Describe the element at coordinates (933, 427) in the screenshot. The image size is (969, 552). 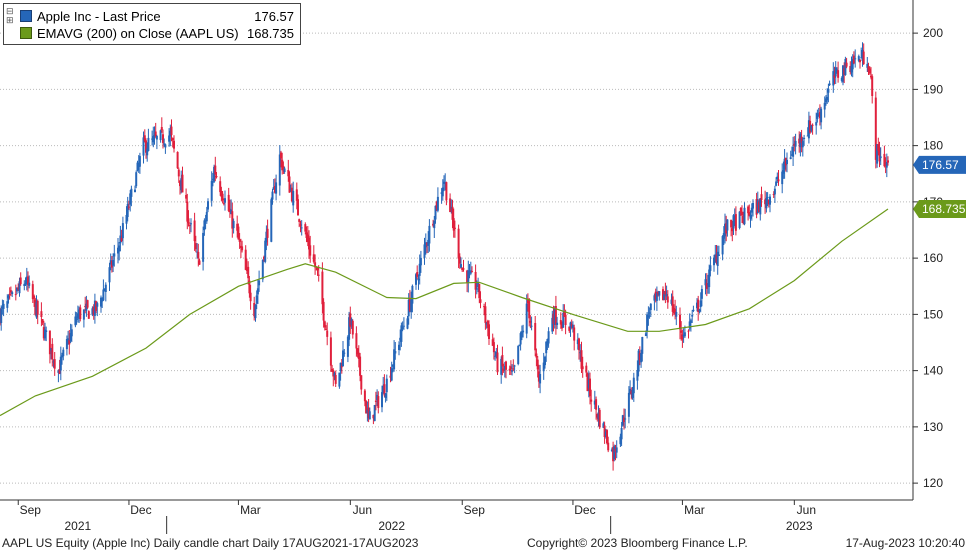
I see `y-tick-label: 130` at that location.